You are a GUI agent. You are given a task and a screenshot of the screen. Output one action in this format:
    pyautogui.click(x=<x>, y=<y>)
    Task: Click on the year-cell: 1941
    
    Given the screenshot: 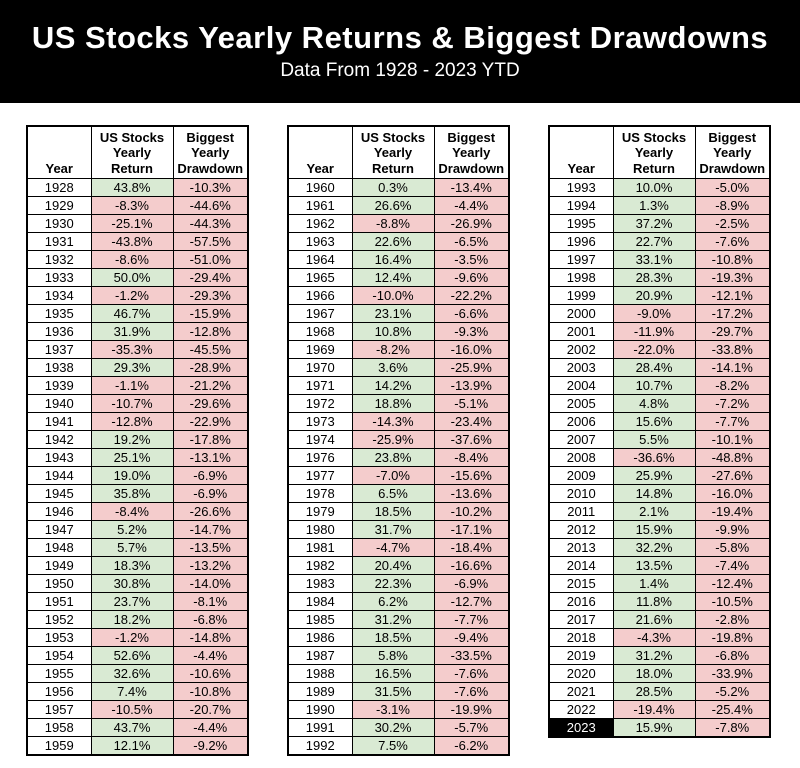 What is the action you would take?
    pyautogui.click(x=59, y=421)
    